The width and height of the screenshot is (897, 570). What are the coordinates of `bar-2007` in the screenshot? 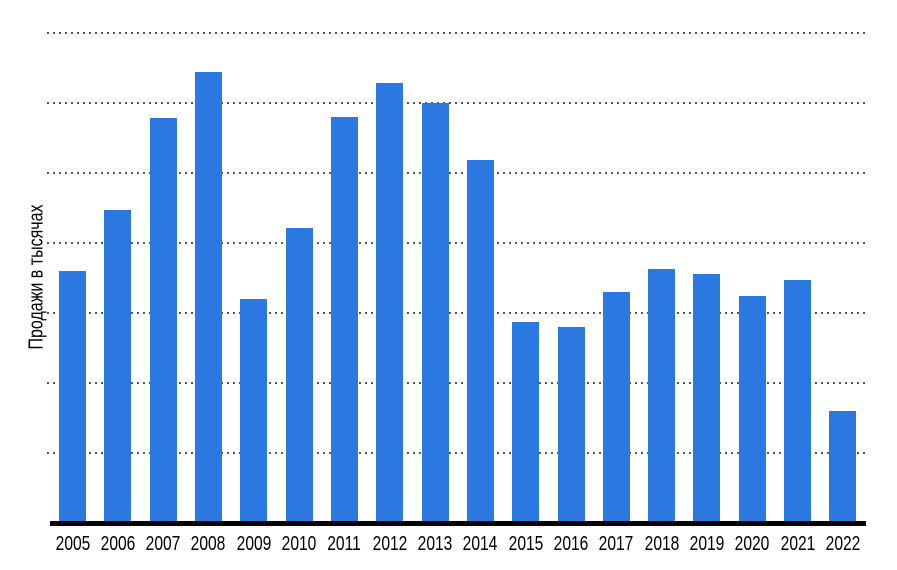 It's located at (163, 320).